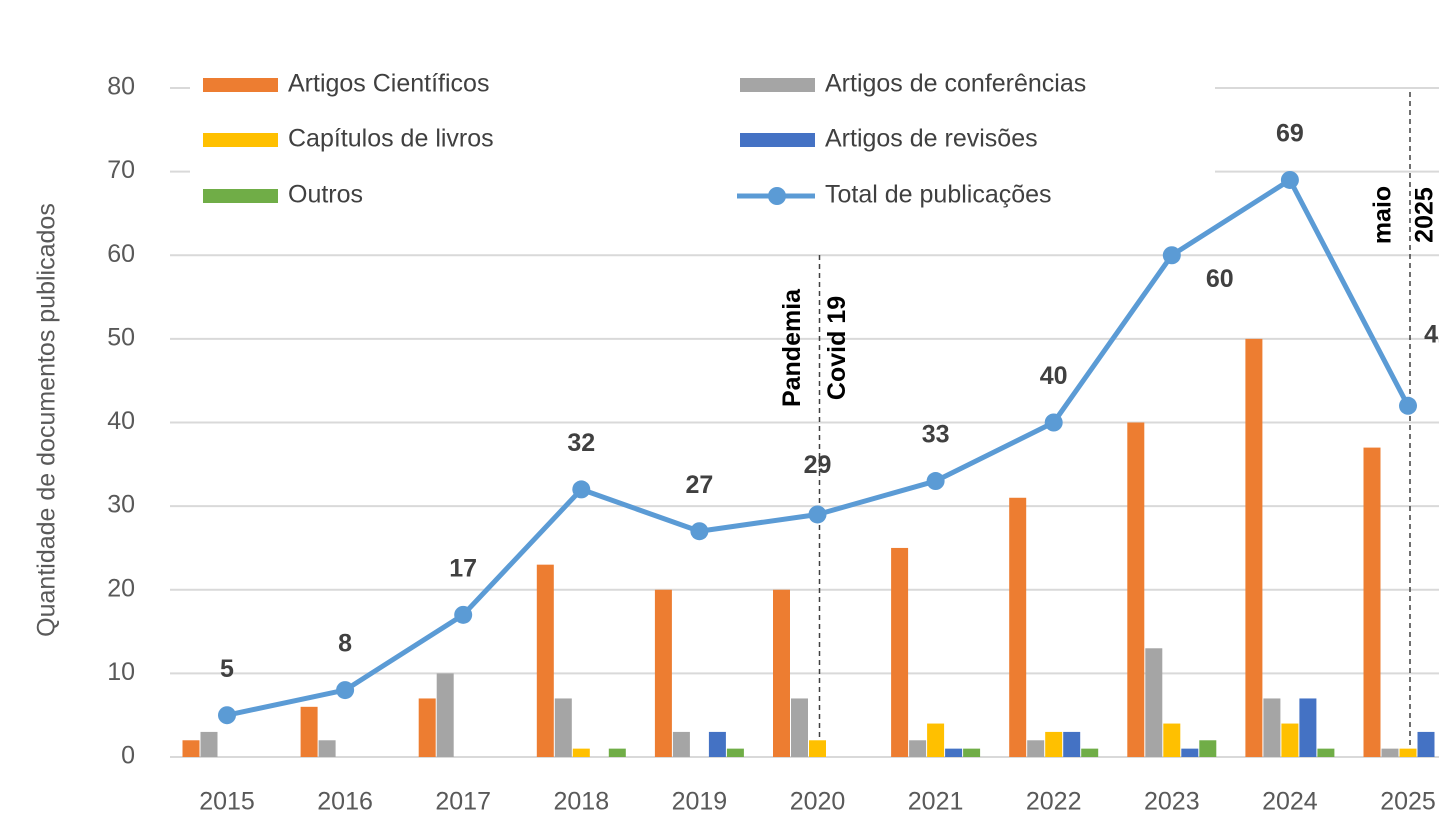 Image resolution: width=1439 pixels, height=819 pixels. What do you see at coordinates (121, 337) in the screenshot?
I see `y-tick-label: 50` at bounding box center [121, 337].